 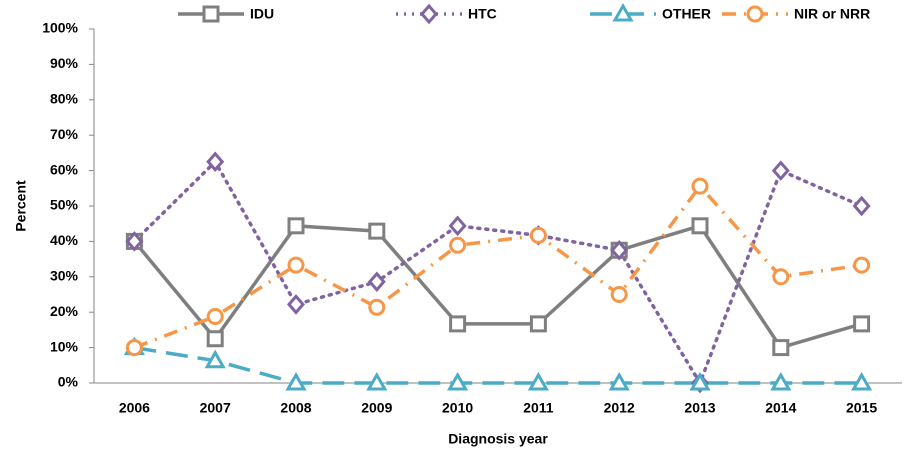 I want to click on x-tick-label: 2008, so click(x=295, y=408).